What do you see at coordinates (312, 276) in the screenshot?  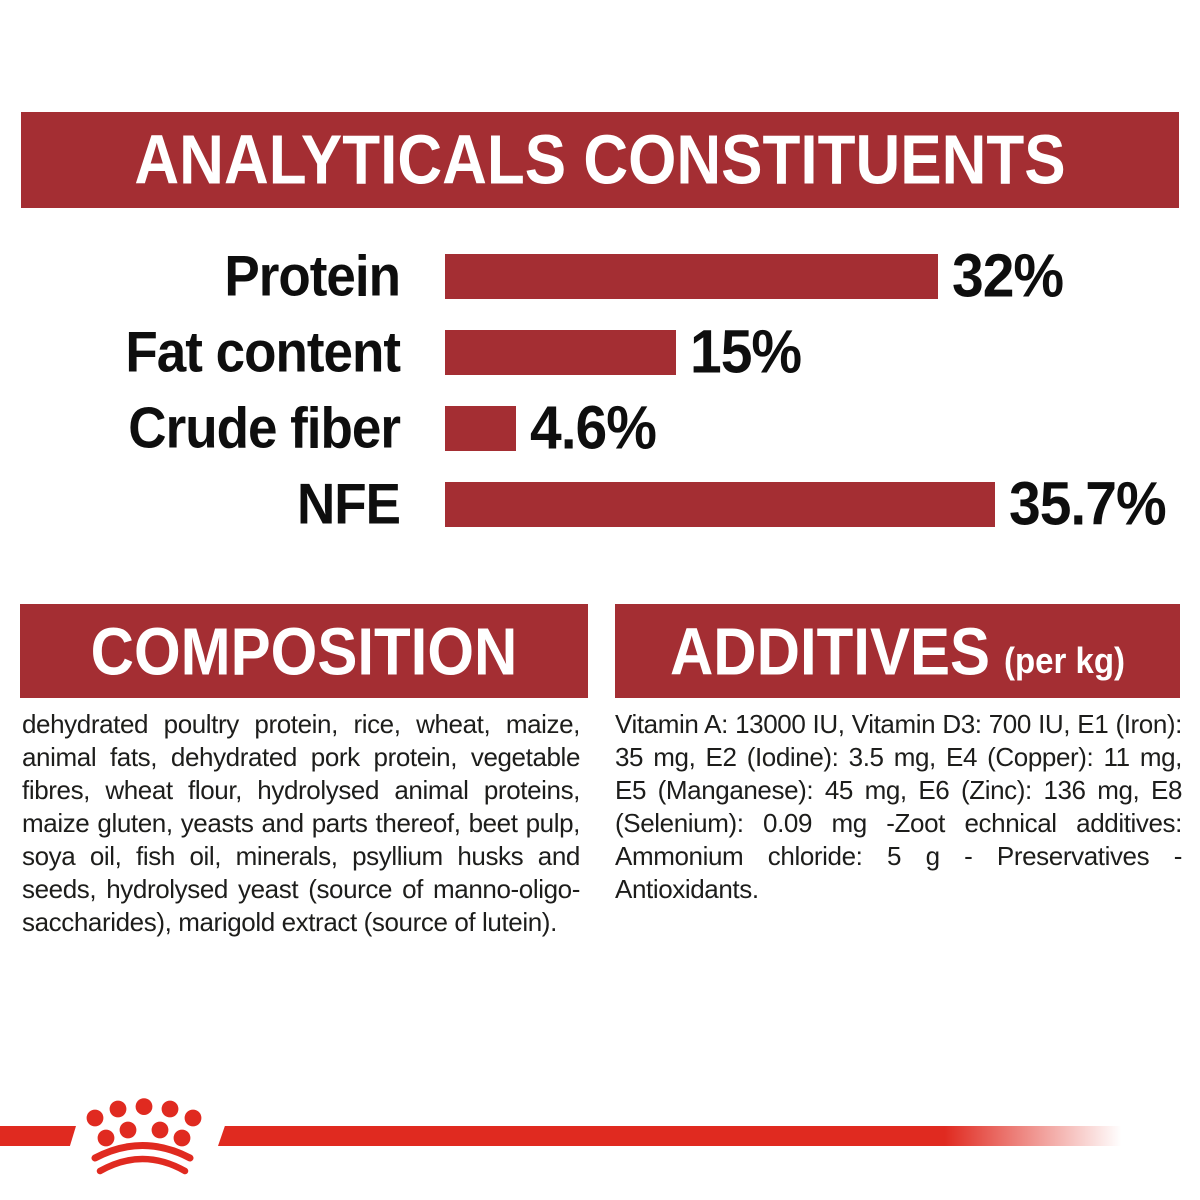 I see `chart-category-label: Protein` at bounding box center [312, 276].